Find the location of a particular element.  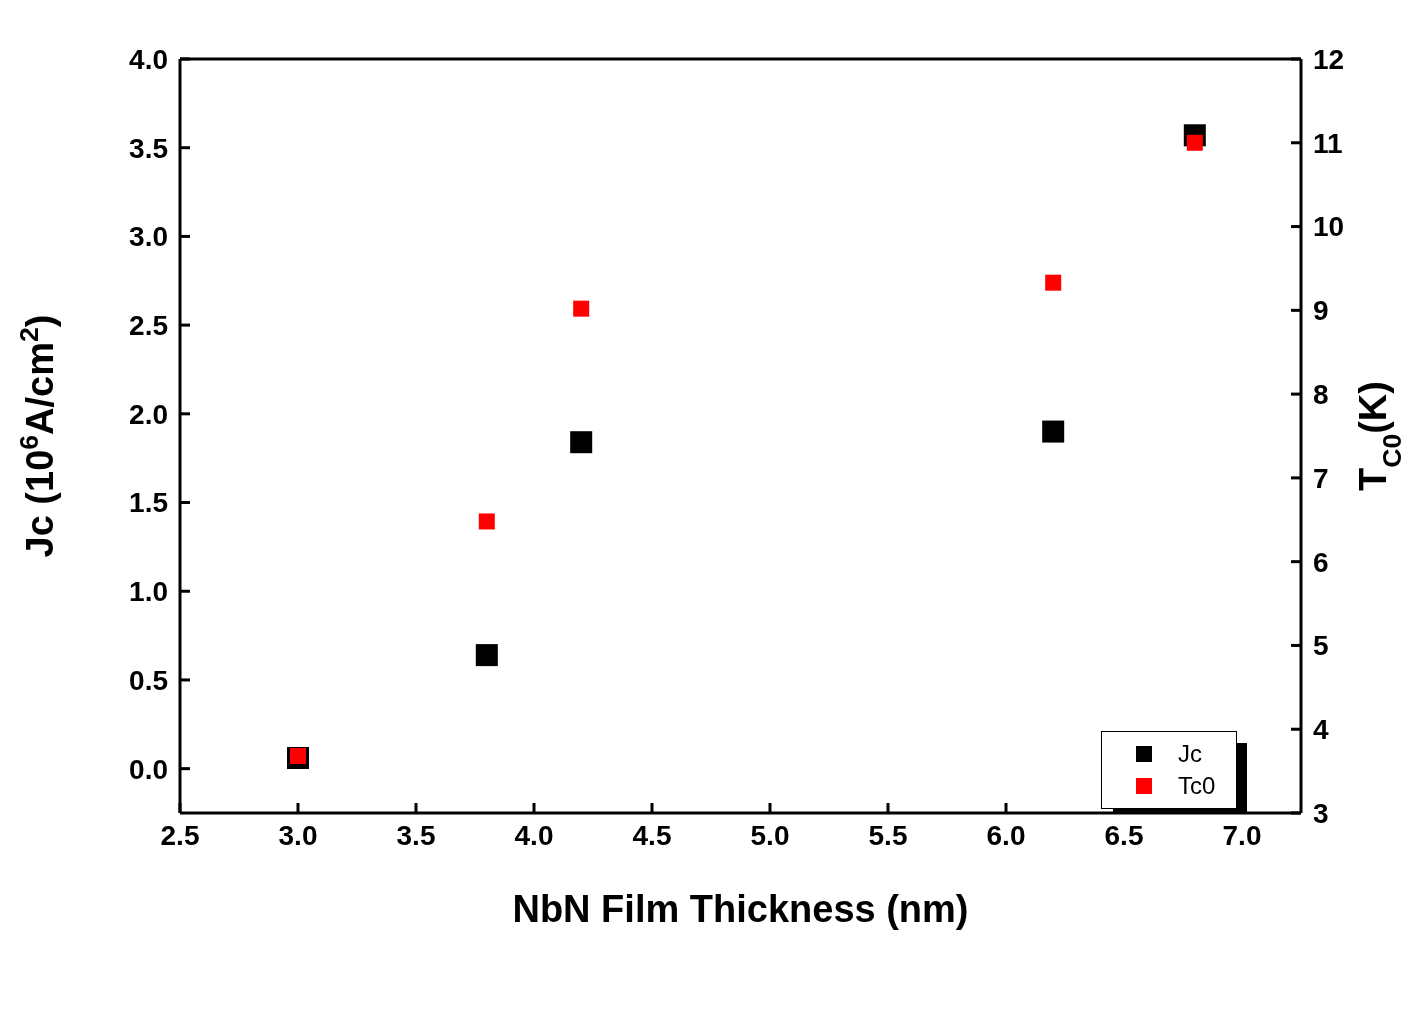

x-tick-label: 3.0 is located at coordinates (298, 835).